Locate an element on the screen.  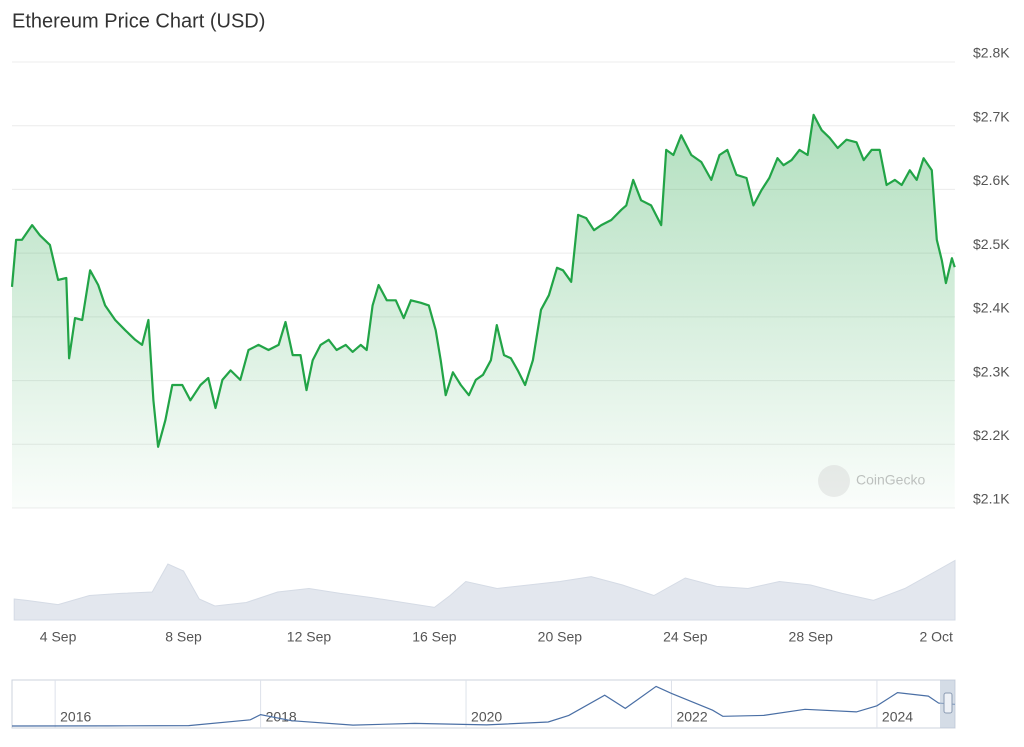
y-tick-label: $2.6K is located at coordinates (991, 180).